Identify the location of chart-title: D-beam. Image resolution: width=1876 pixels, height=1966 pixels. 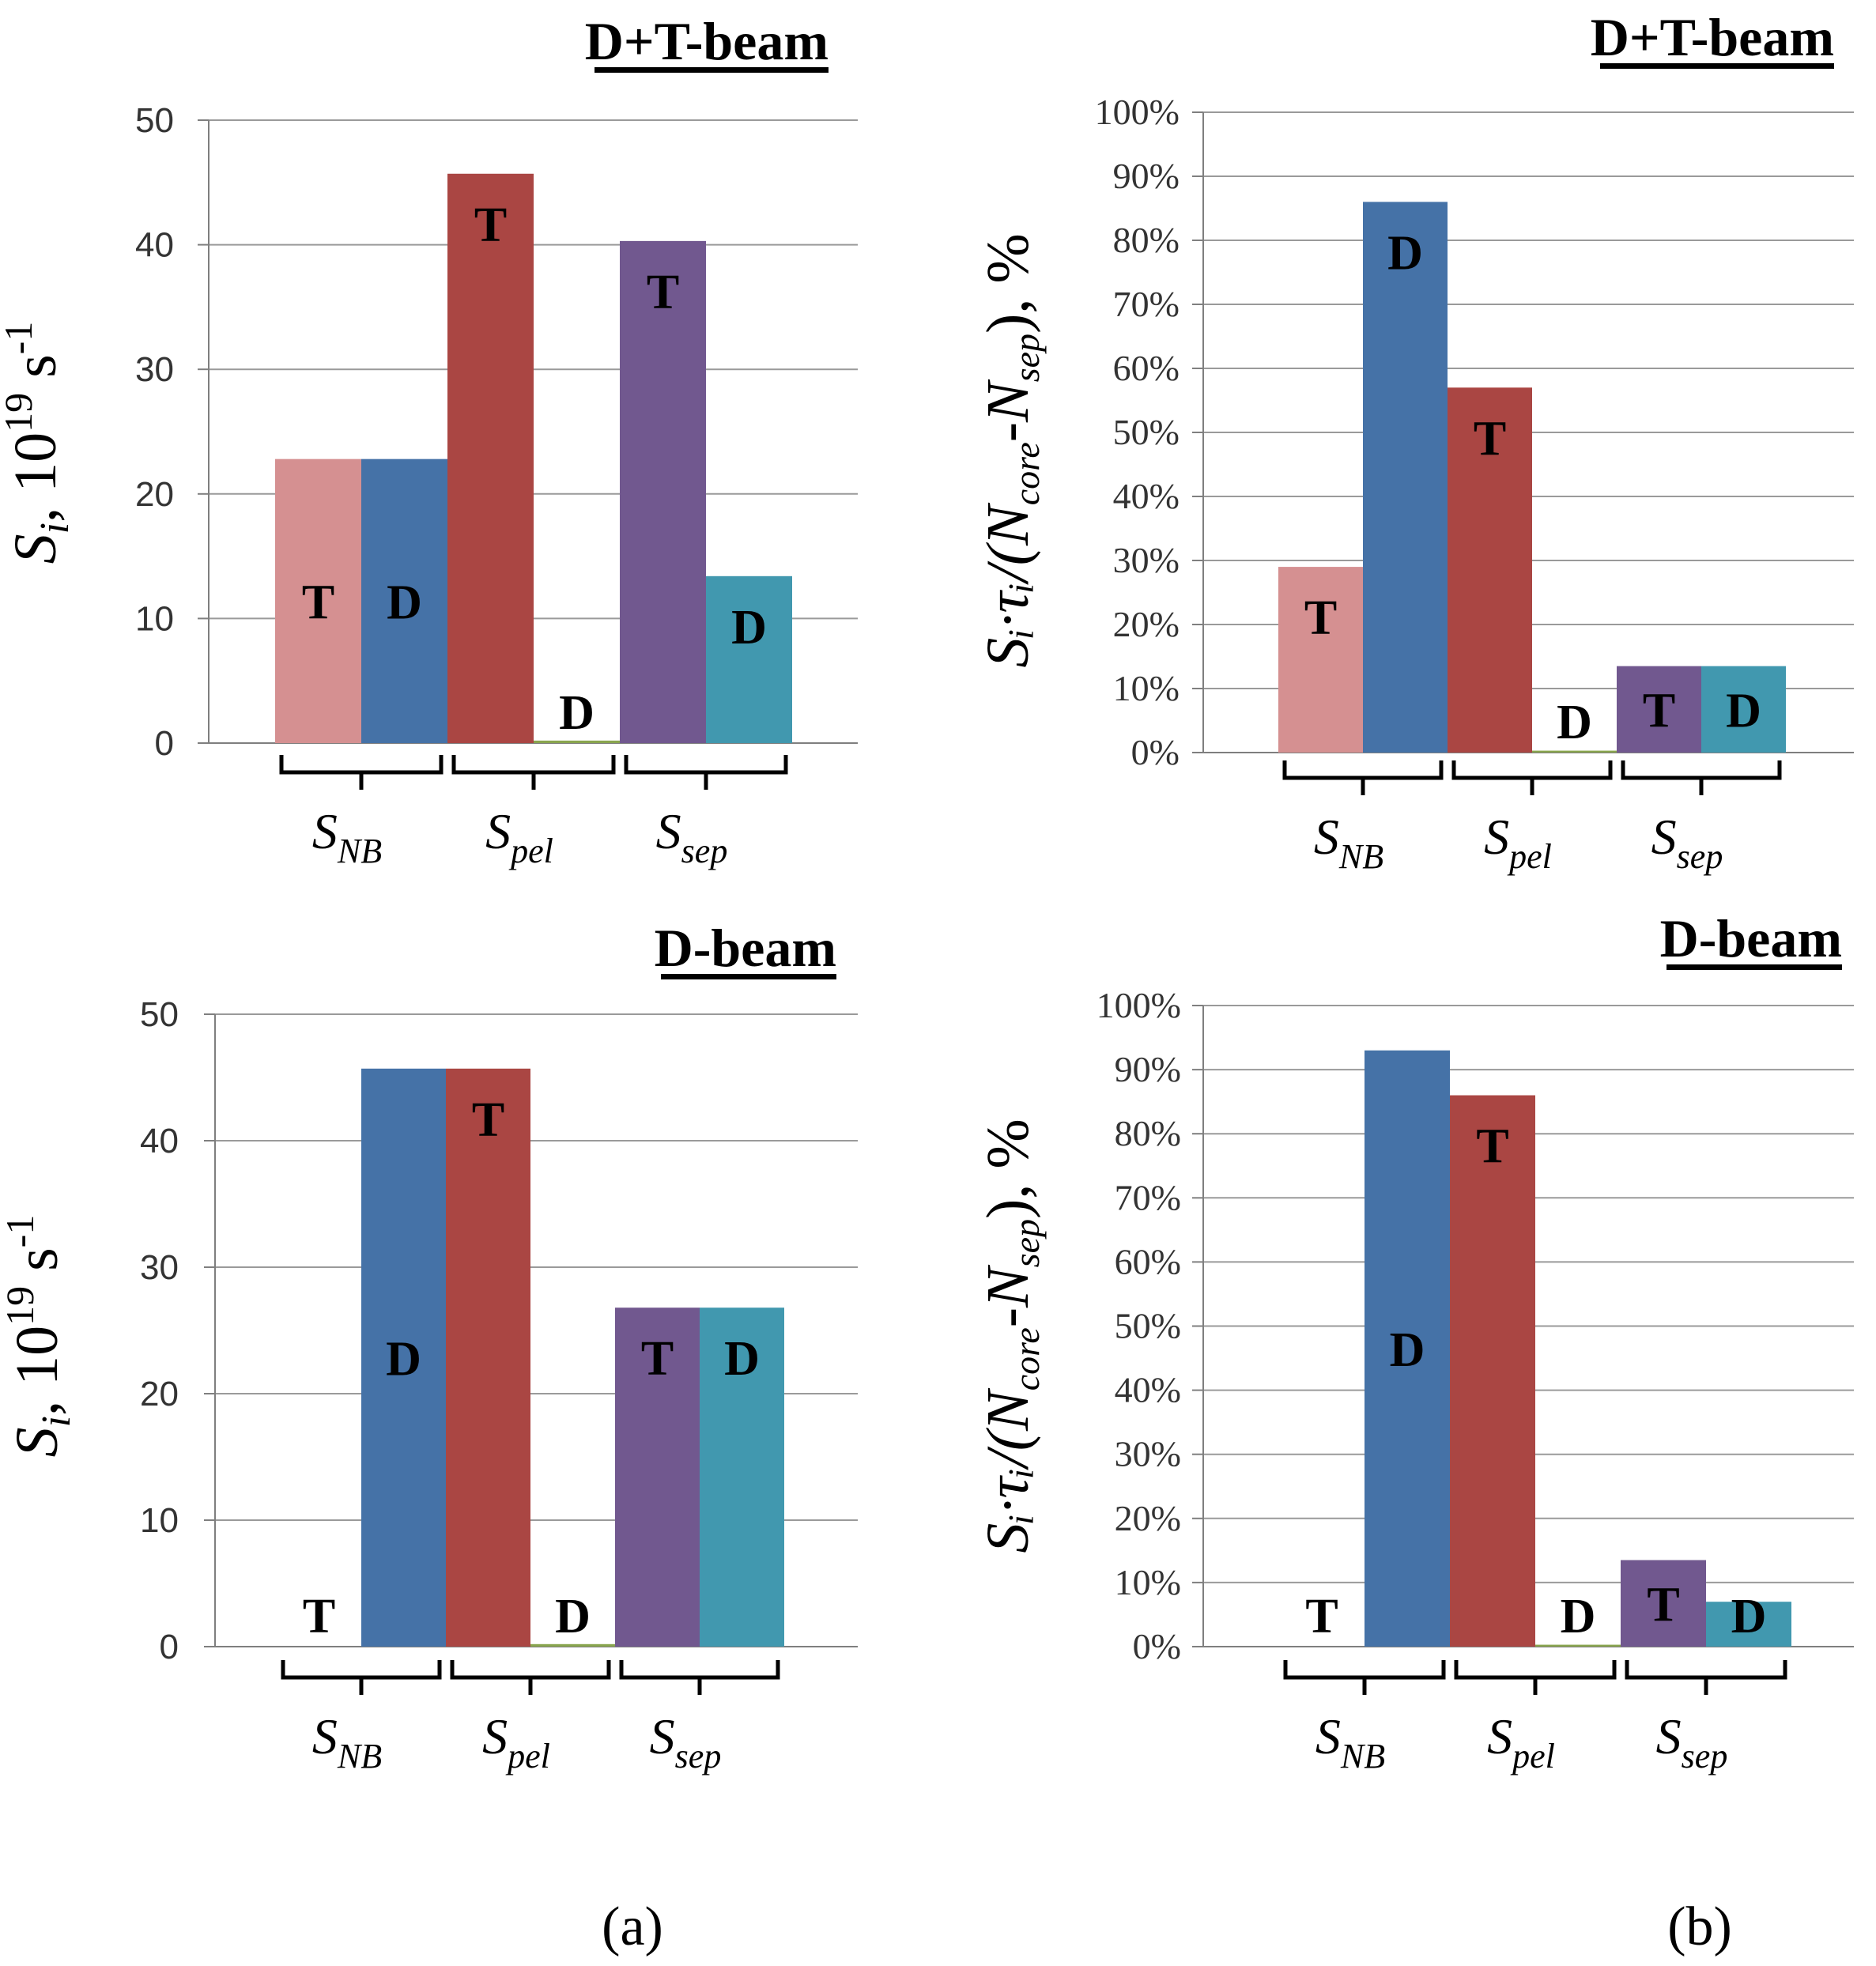
(745, 948).